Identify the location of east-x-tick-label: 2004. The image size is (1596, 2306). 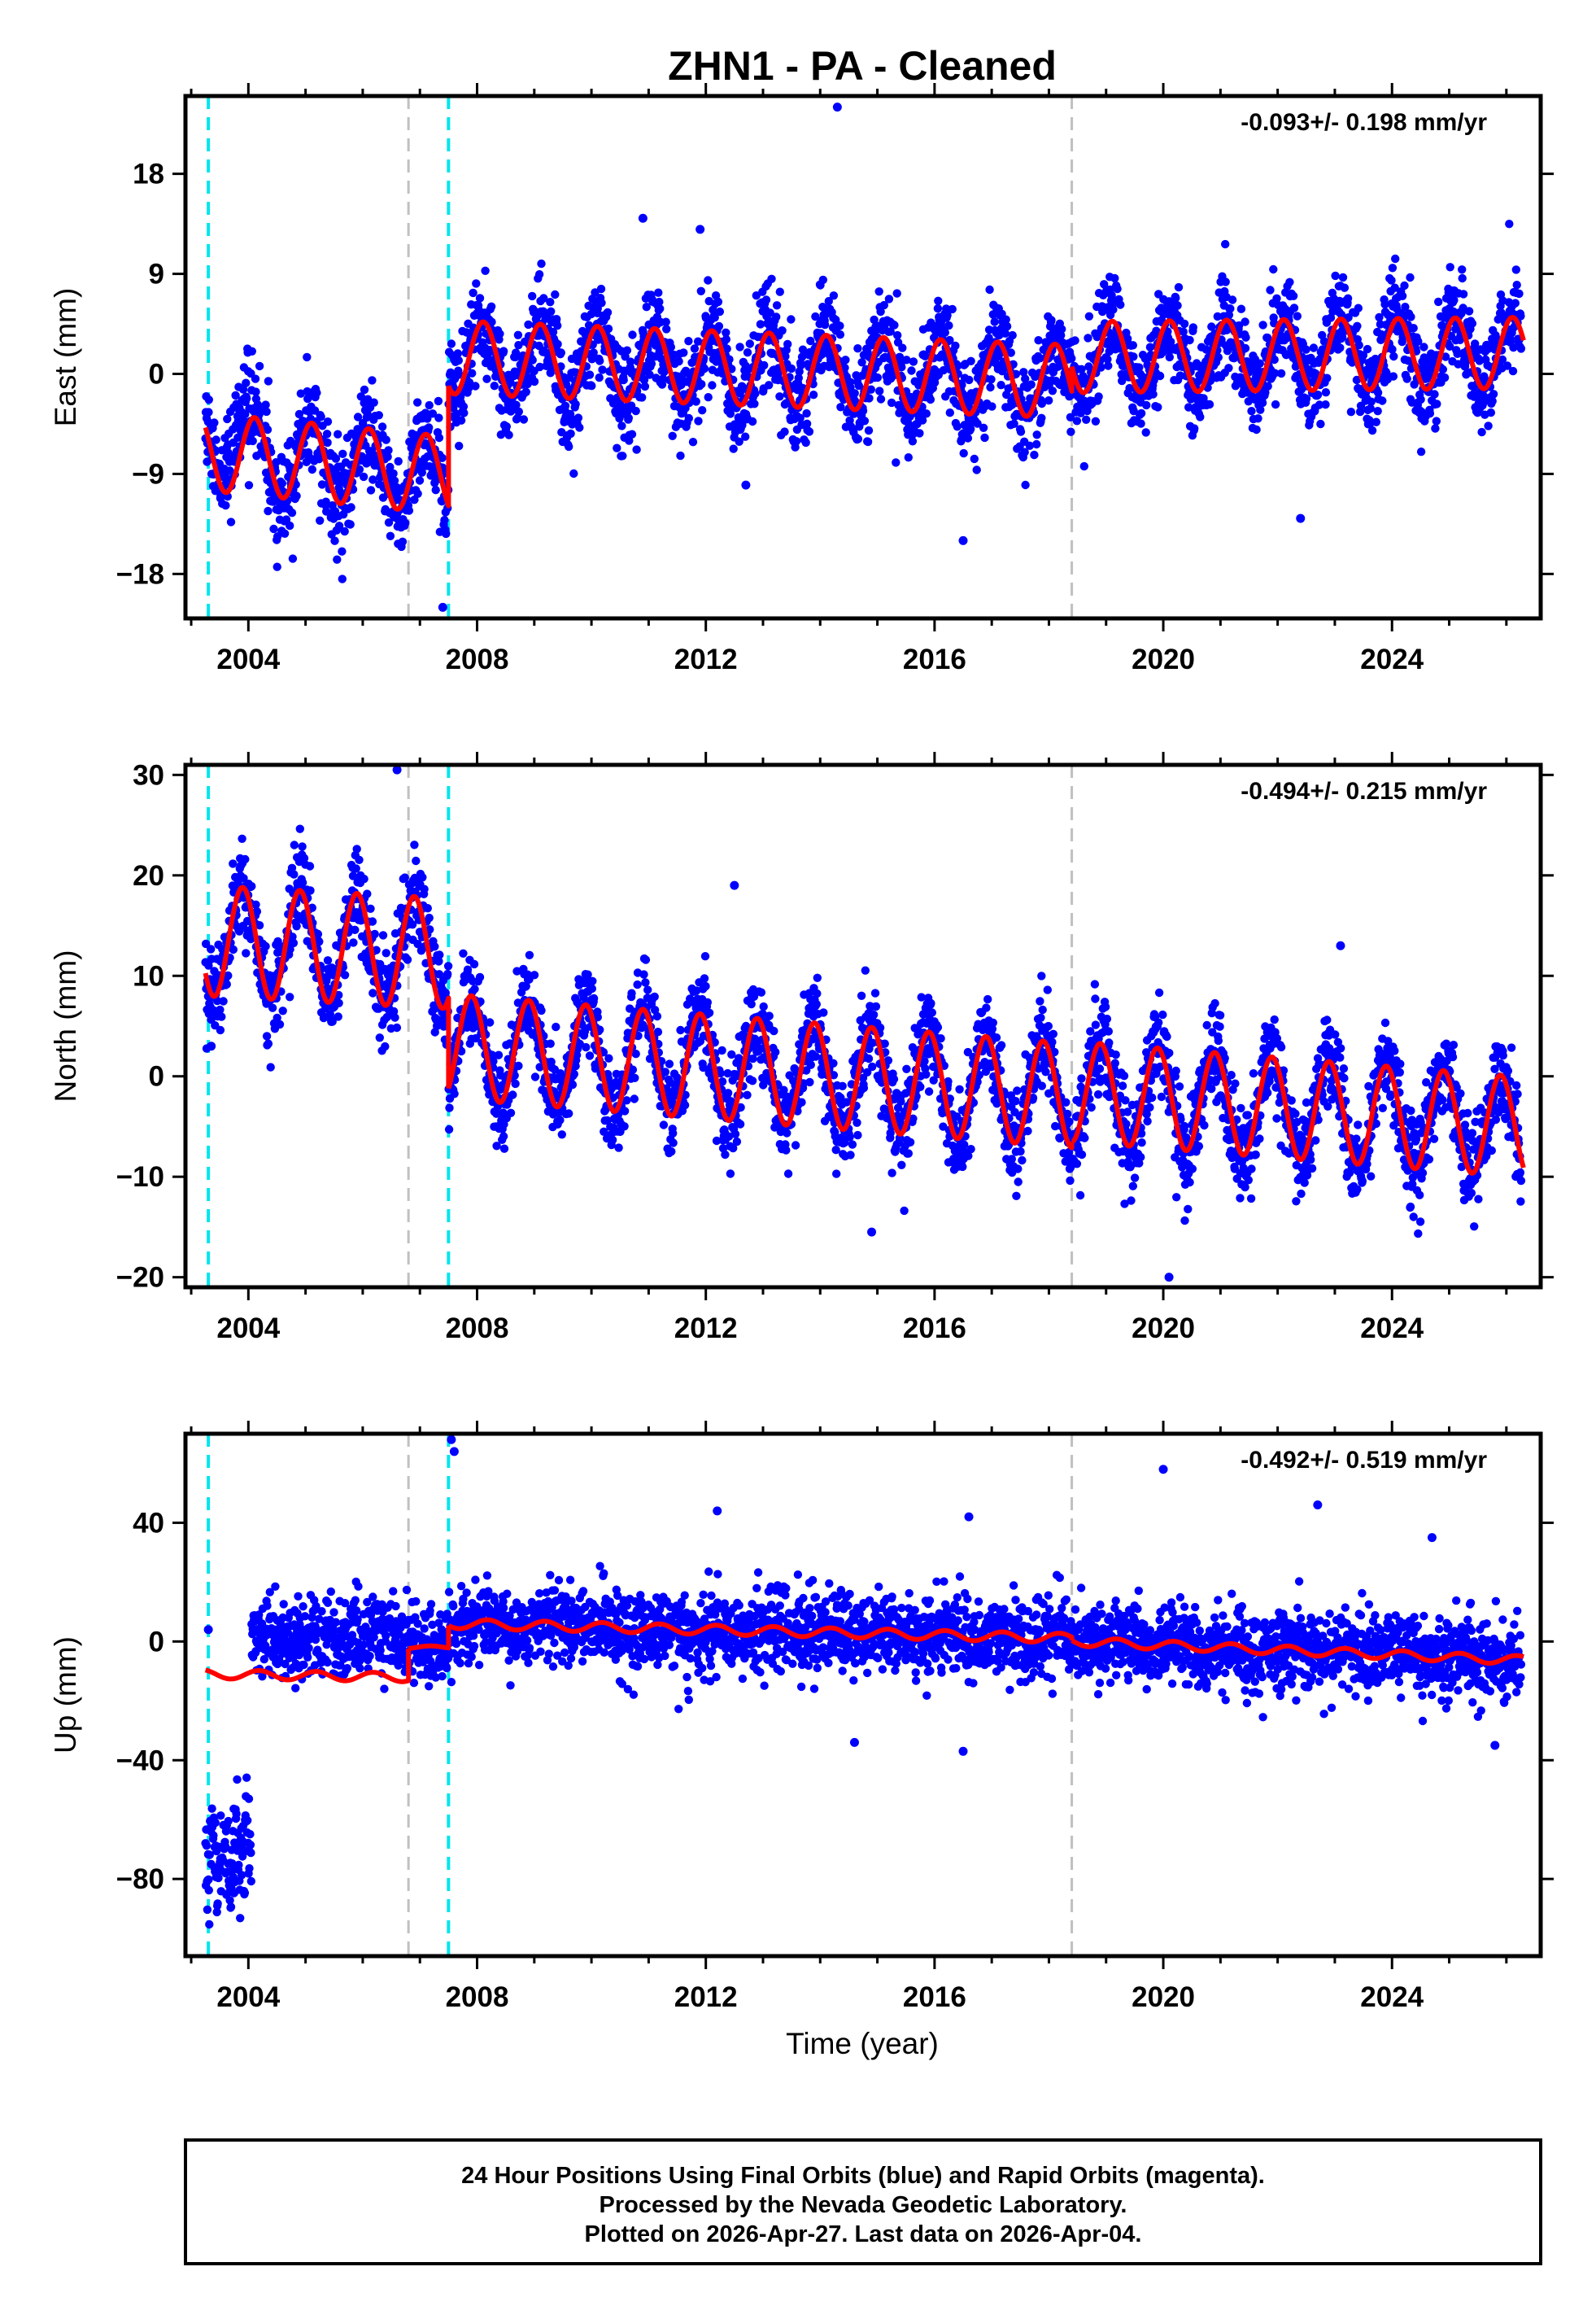
(248, 659).